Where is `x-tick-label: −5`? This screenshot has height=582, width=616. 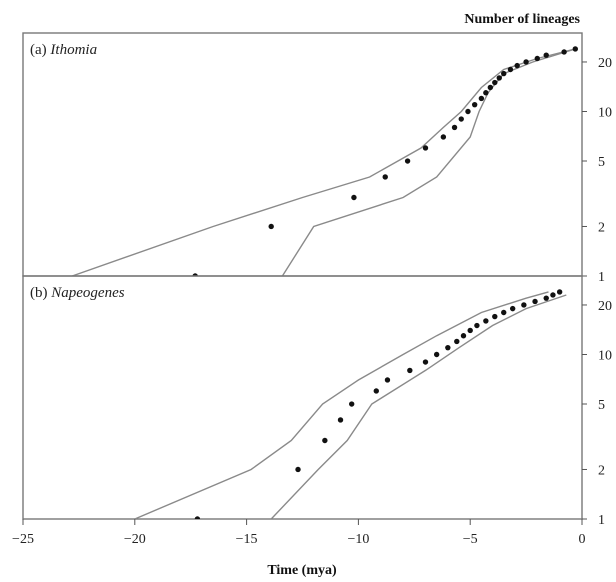 x-tick-label: −5 is located at coordinates (470, 539).